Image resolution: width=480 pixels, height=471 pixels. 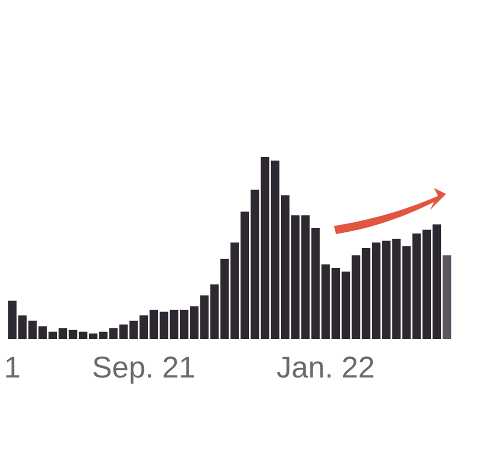 What do you see at coordinates (447, 297) in the screenshot?
I see `bar` at bounding box center [447, 297].